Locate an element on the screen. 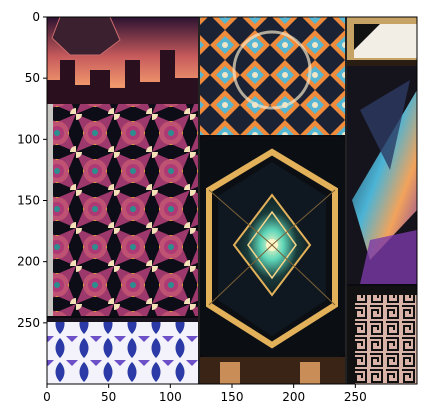  y-tick-label: 0 is located at coordinates (36, 17).